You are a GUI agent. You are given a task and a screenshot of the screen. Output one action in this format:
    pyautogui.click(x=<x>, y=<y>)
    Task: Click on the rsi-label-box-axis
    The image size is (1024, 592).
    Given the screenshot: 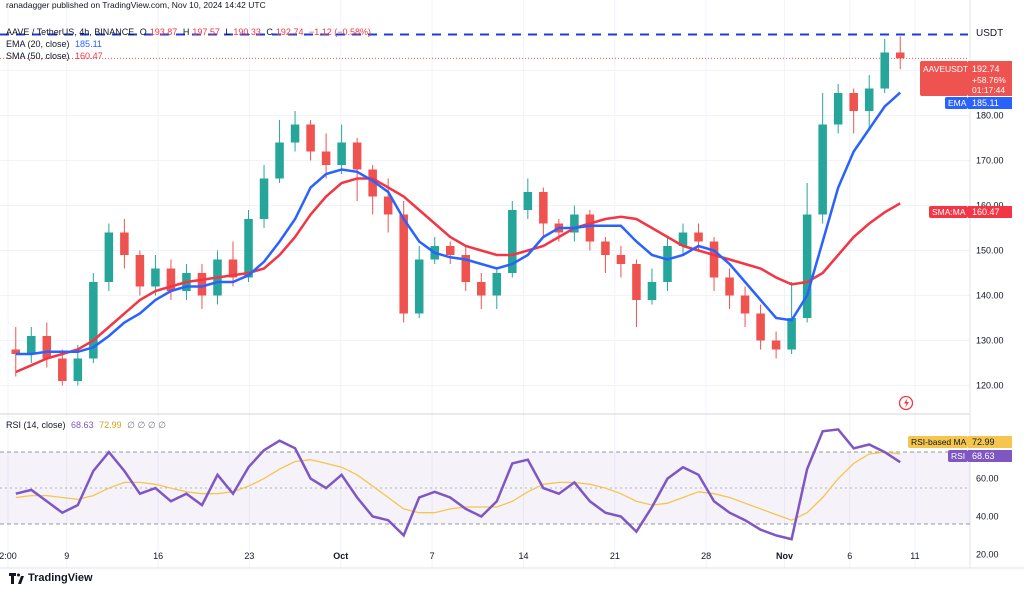 What is the action you would take?
    pyautogui.click(x=990, y=456)
    